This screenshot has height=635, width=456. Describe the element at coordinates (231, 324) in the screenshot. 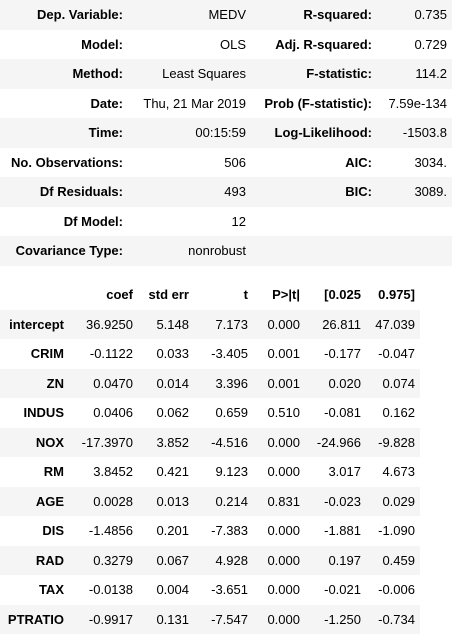

I see `coefficient-value: 7.173` at that location.